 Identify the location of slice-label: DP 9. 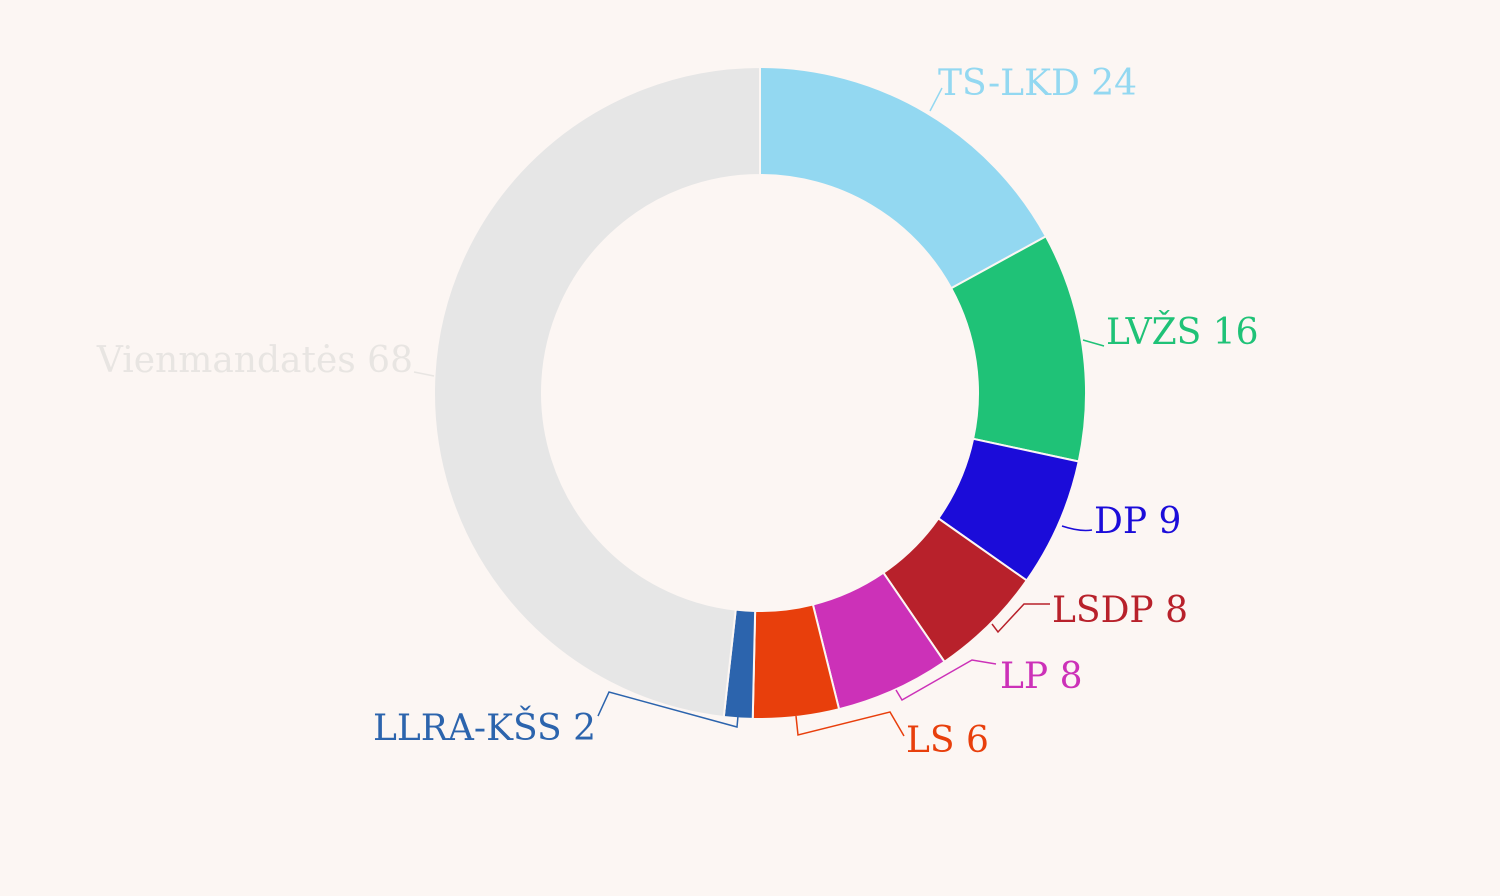
(1137, 521).